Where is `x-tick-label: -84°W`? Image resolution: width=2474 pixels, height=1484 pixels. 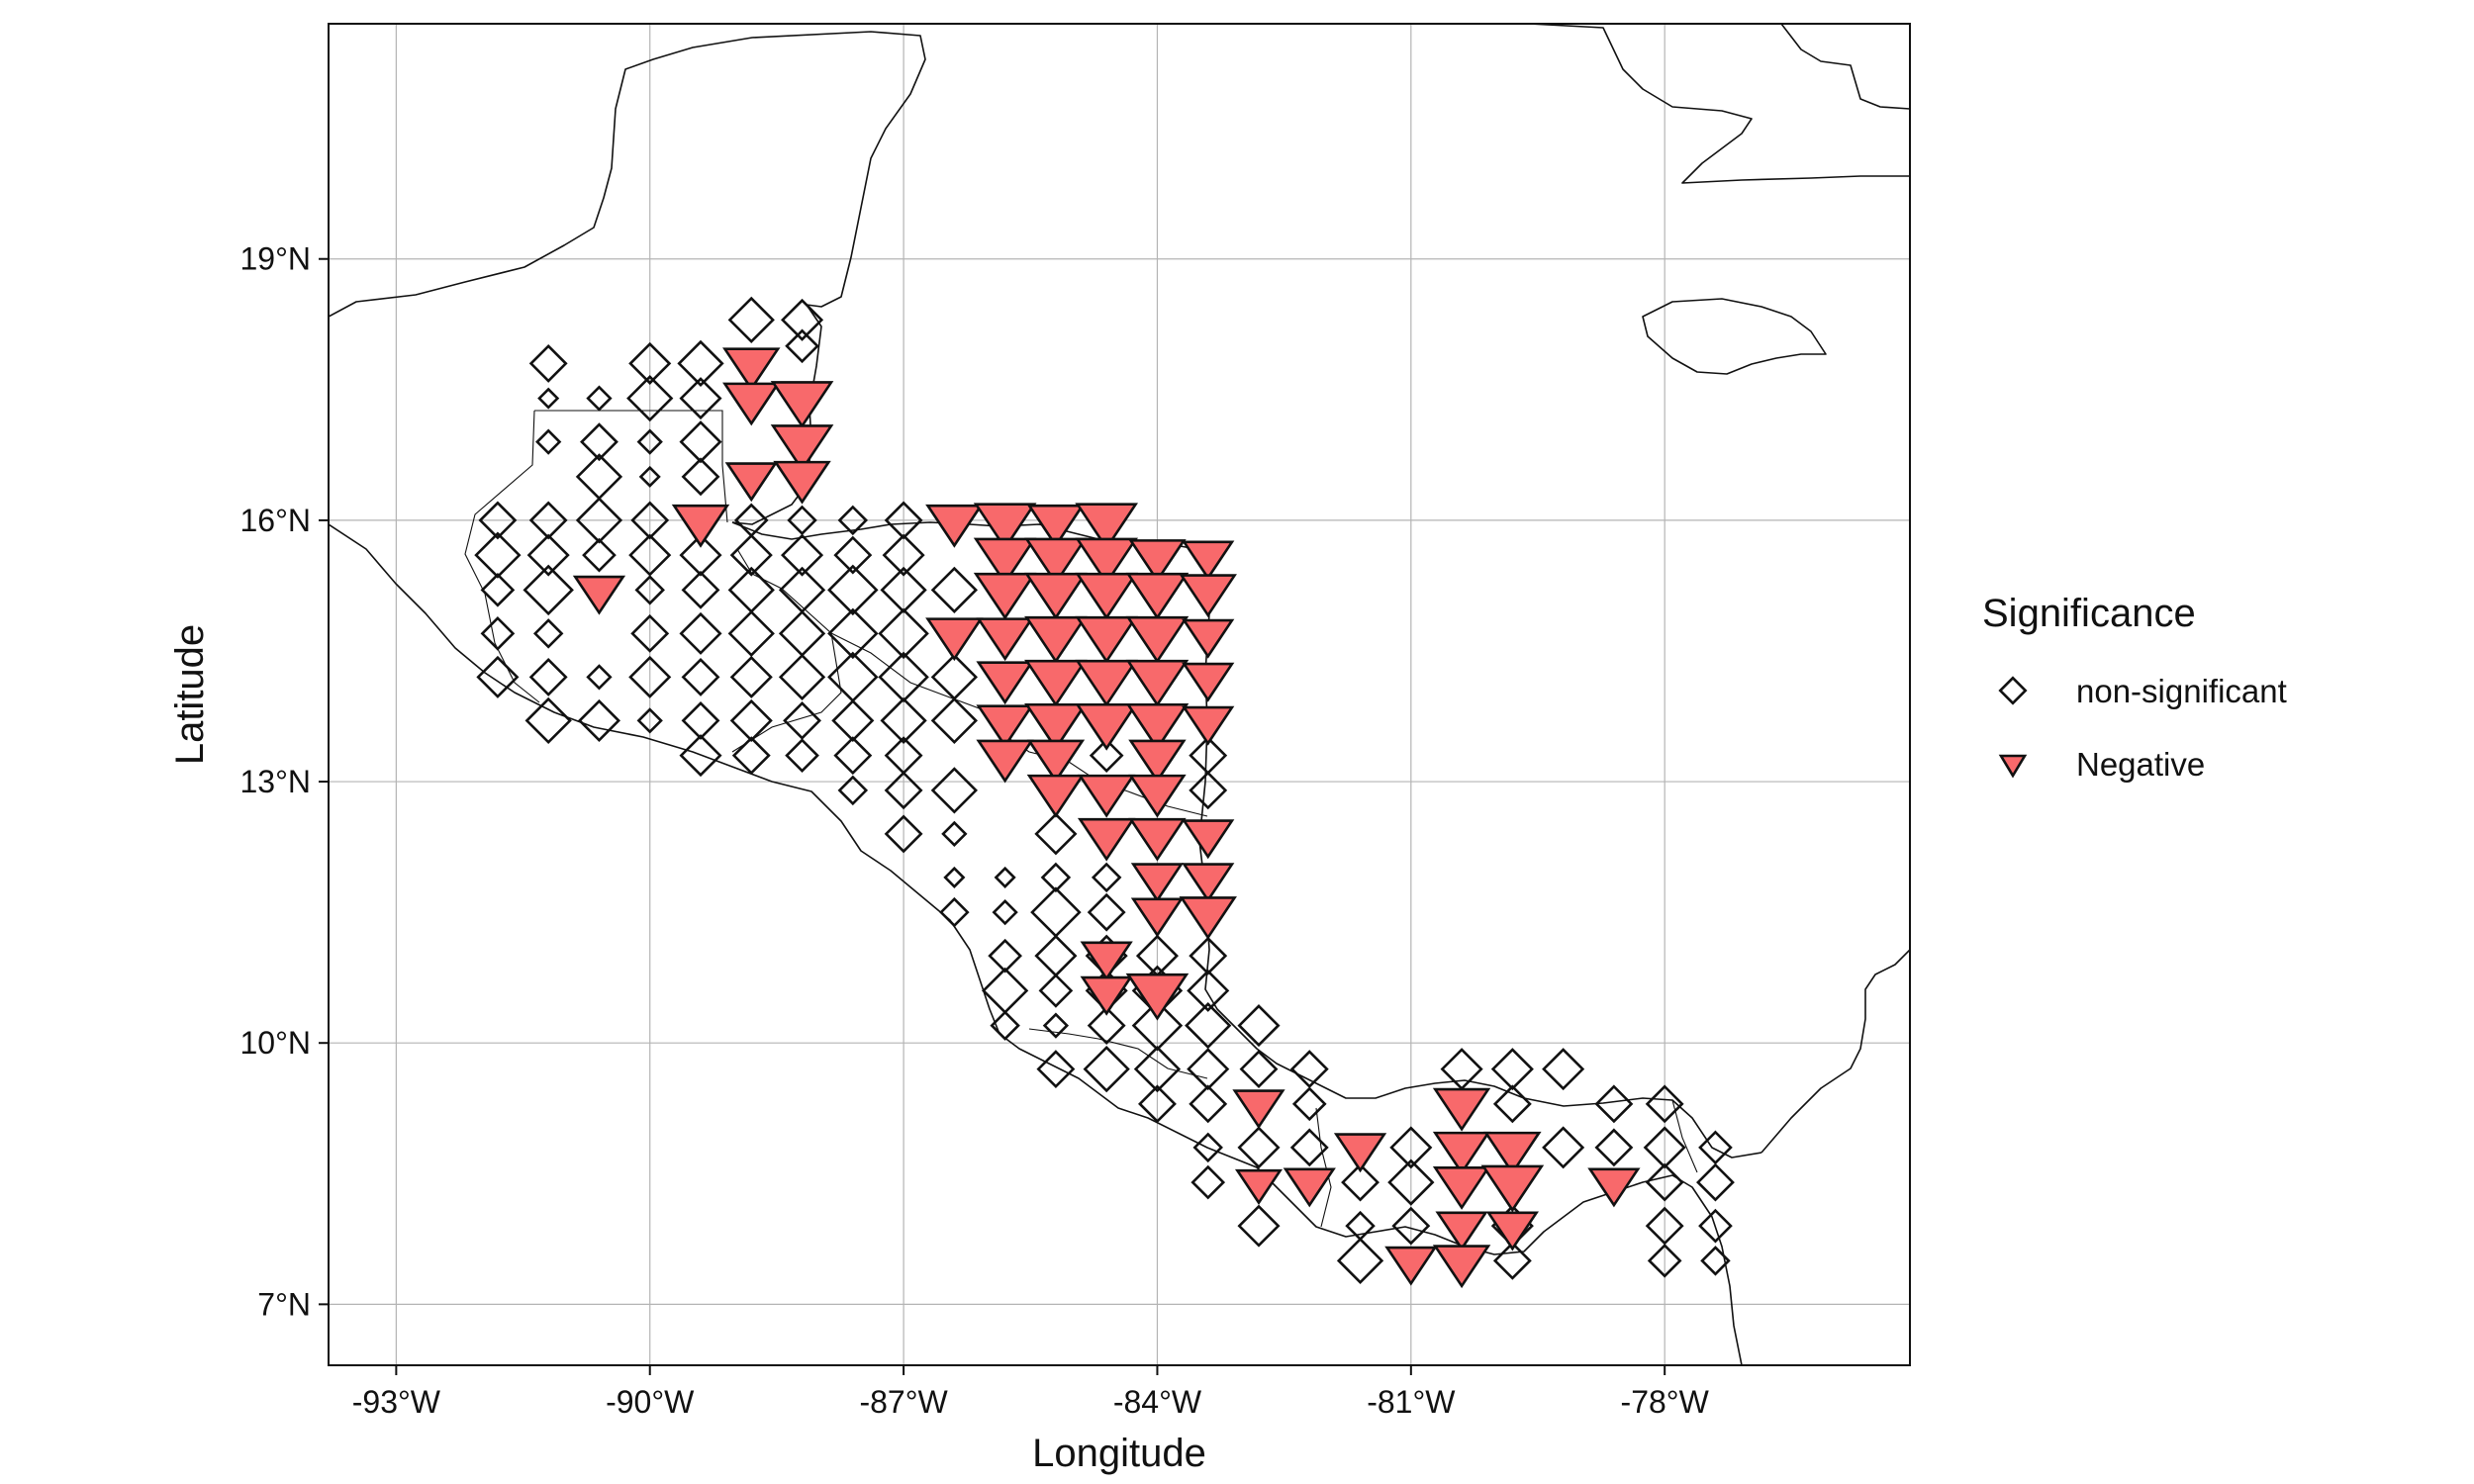 x-tick-label: -84°W is located at coordinates (1157, 1402).